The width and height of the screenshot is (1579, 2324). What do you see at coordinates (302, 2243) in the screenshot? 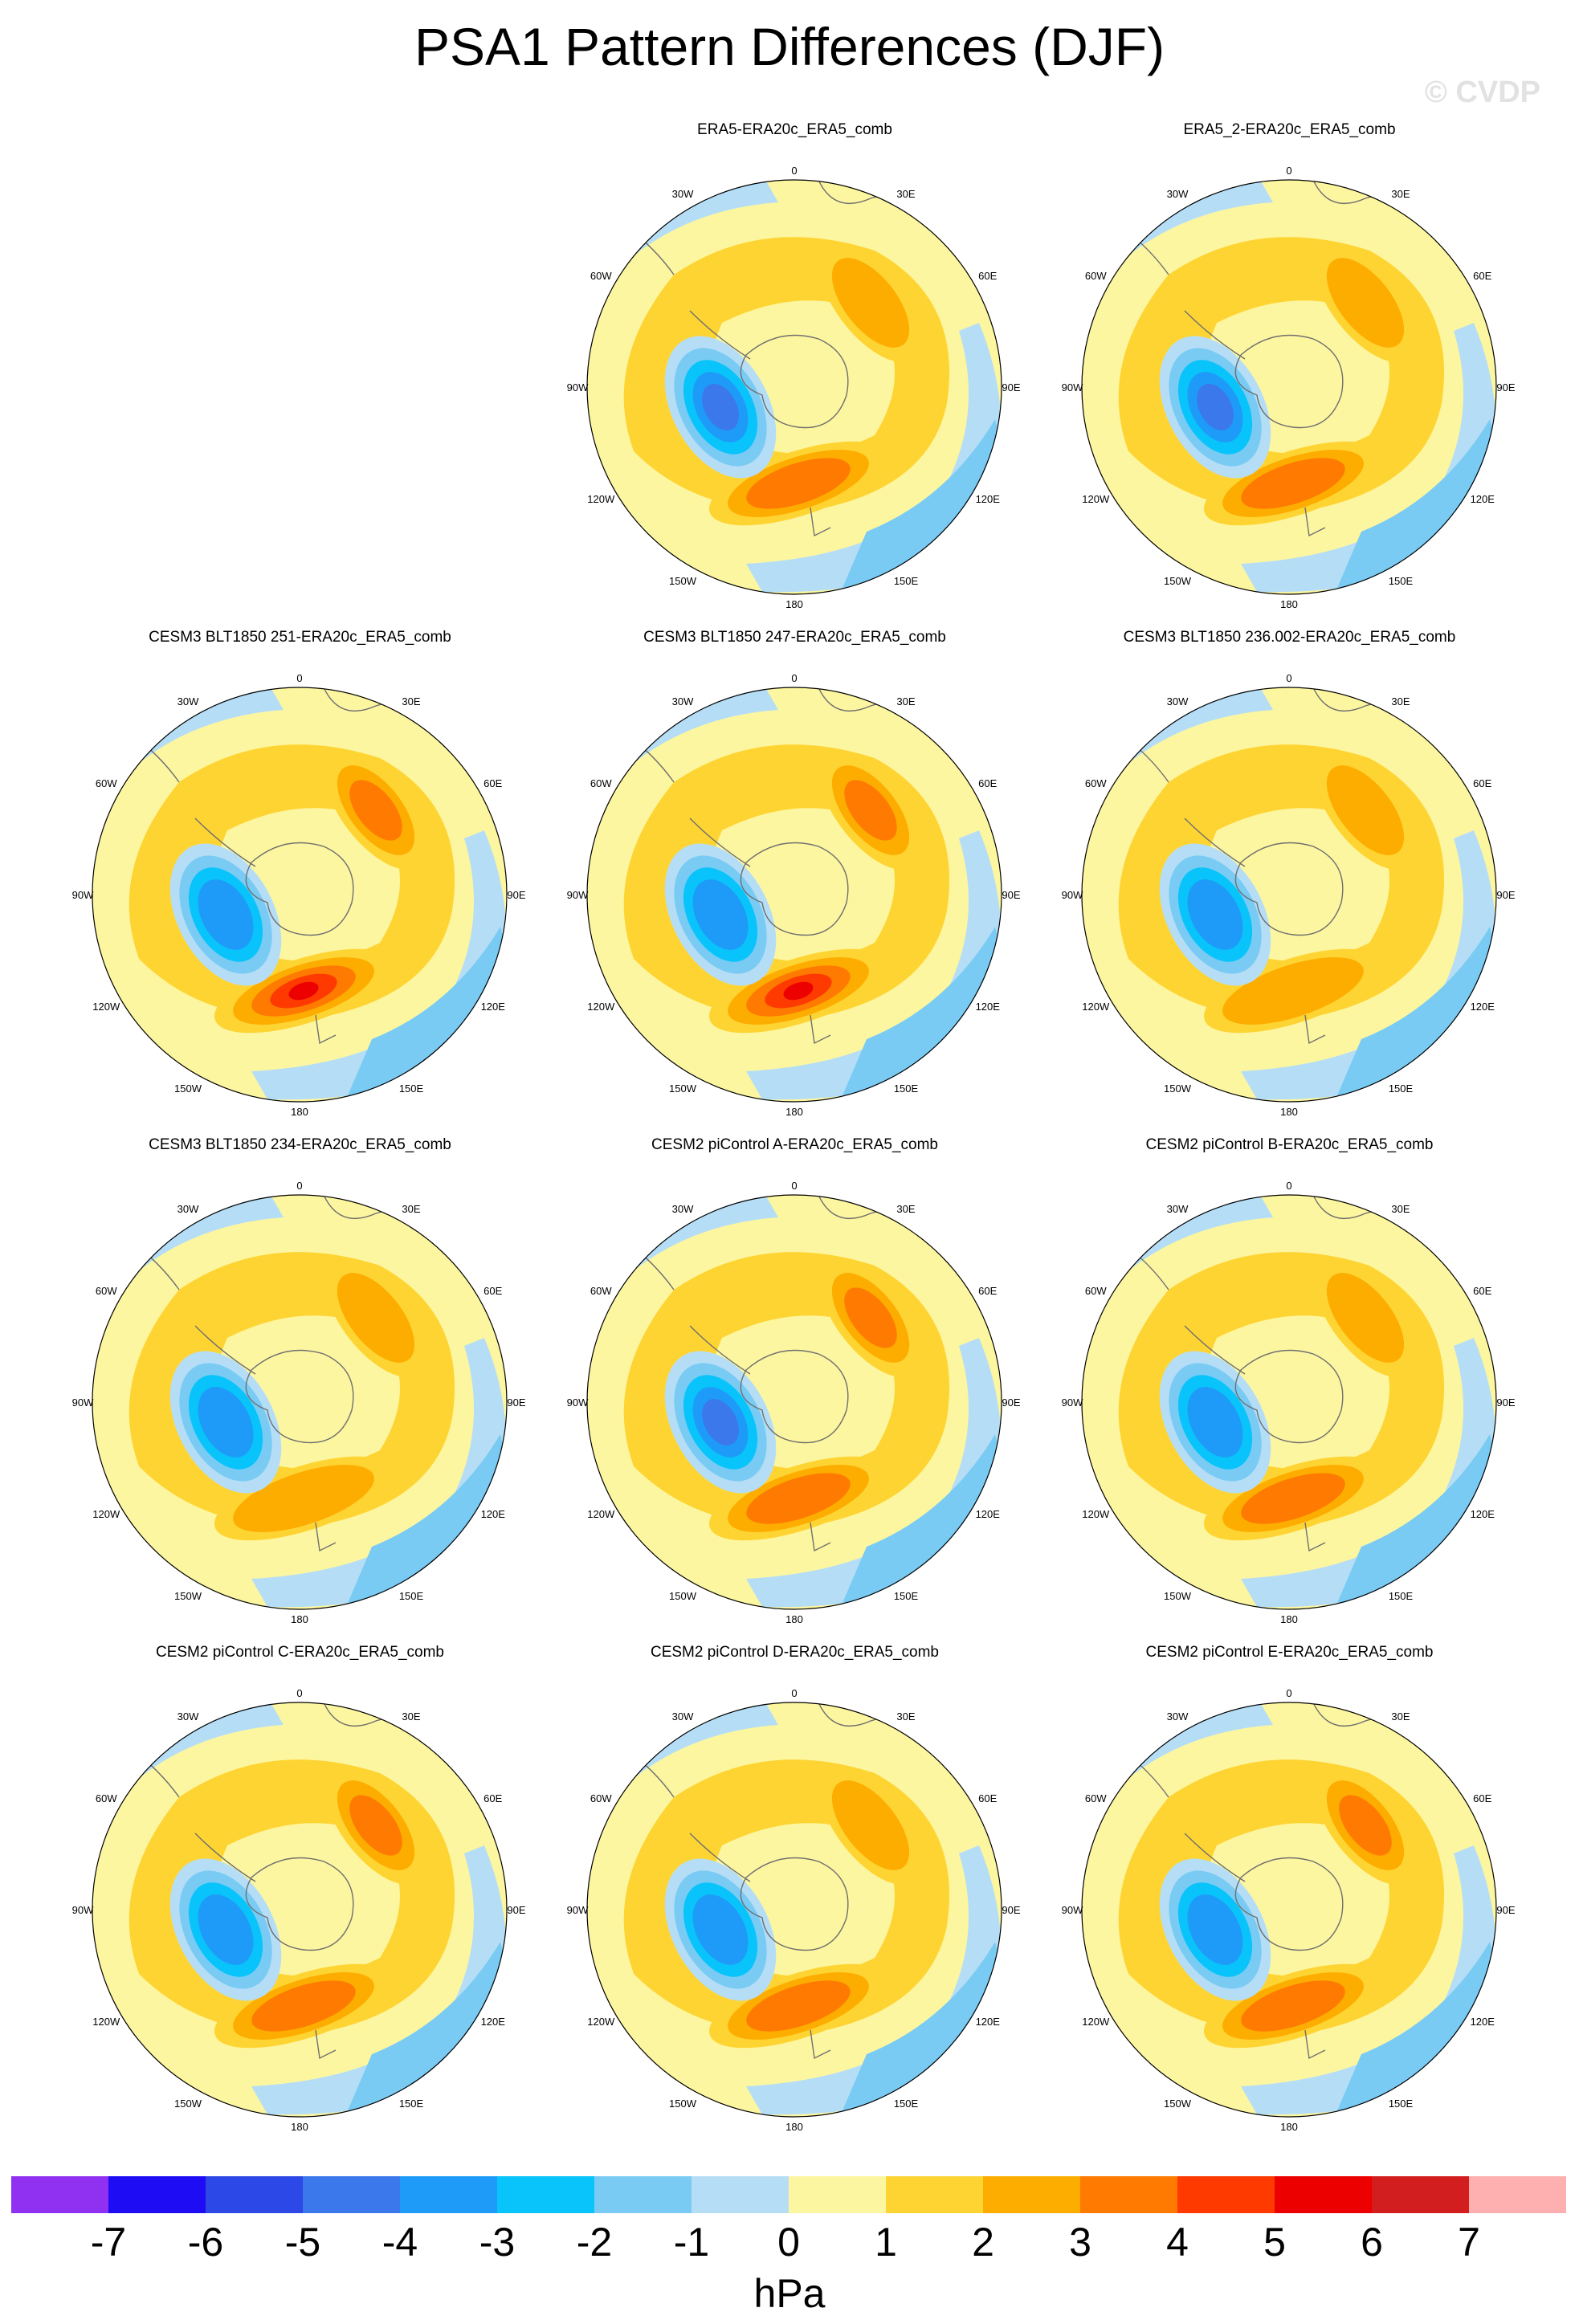
I see `colorbar-tick-label: -5` at bounding box center [302, 2243].